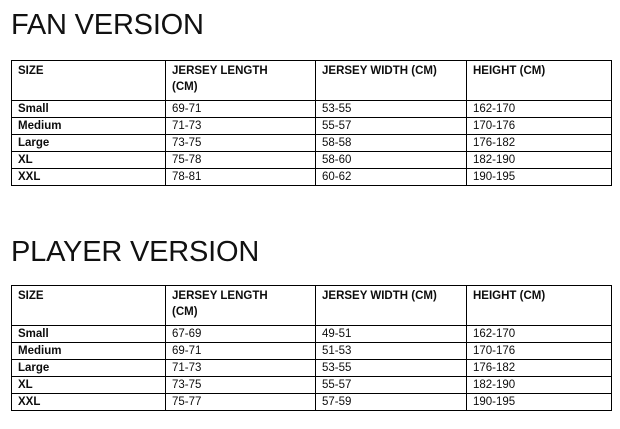 The width and height of the screenshot is (620, 429). I want to click on cell-jersey-width: 51-53, so click(391, 351).